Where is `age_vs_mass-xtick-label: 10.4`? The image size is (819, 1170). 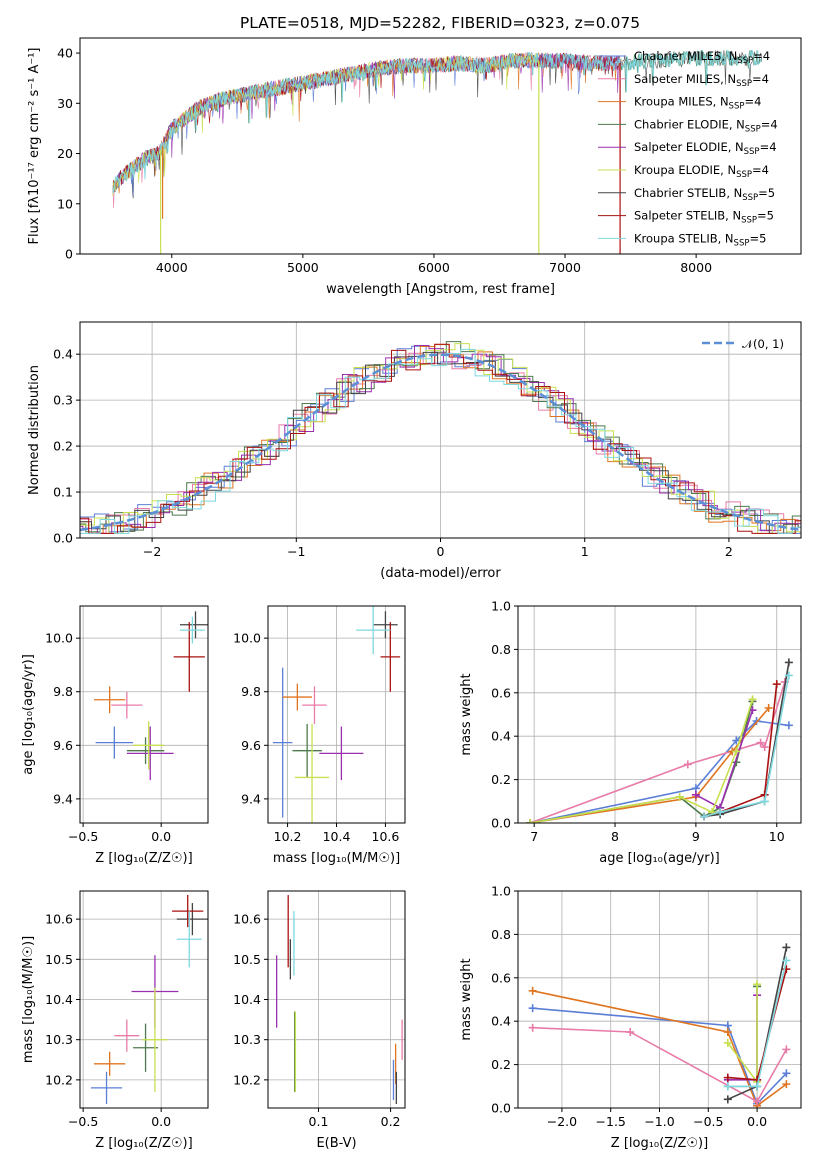 age_vs_mass-xtick-label: 10.4 is located at coordinates (337, 836).